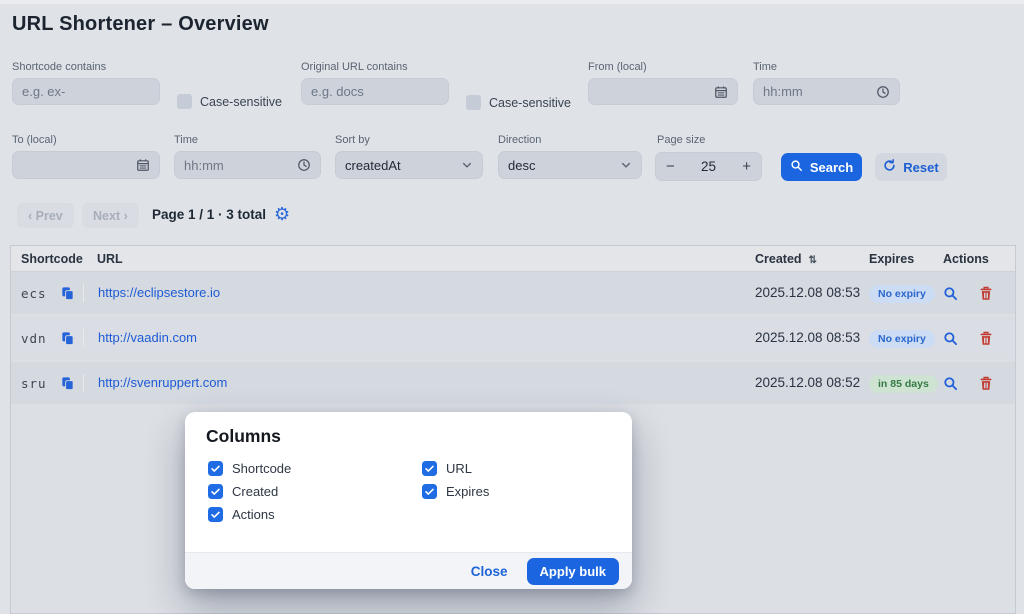 This screenshot has width=1024, height=614. Describe the element at coordinates (253, 514) in the screenshot. I see `column-toggle-label: Actions` at that location.